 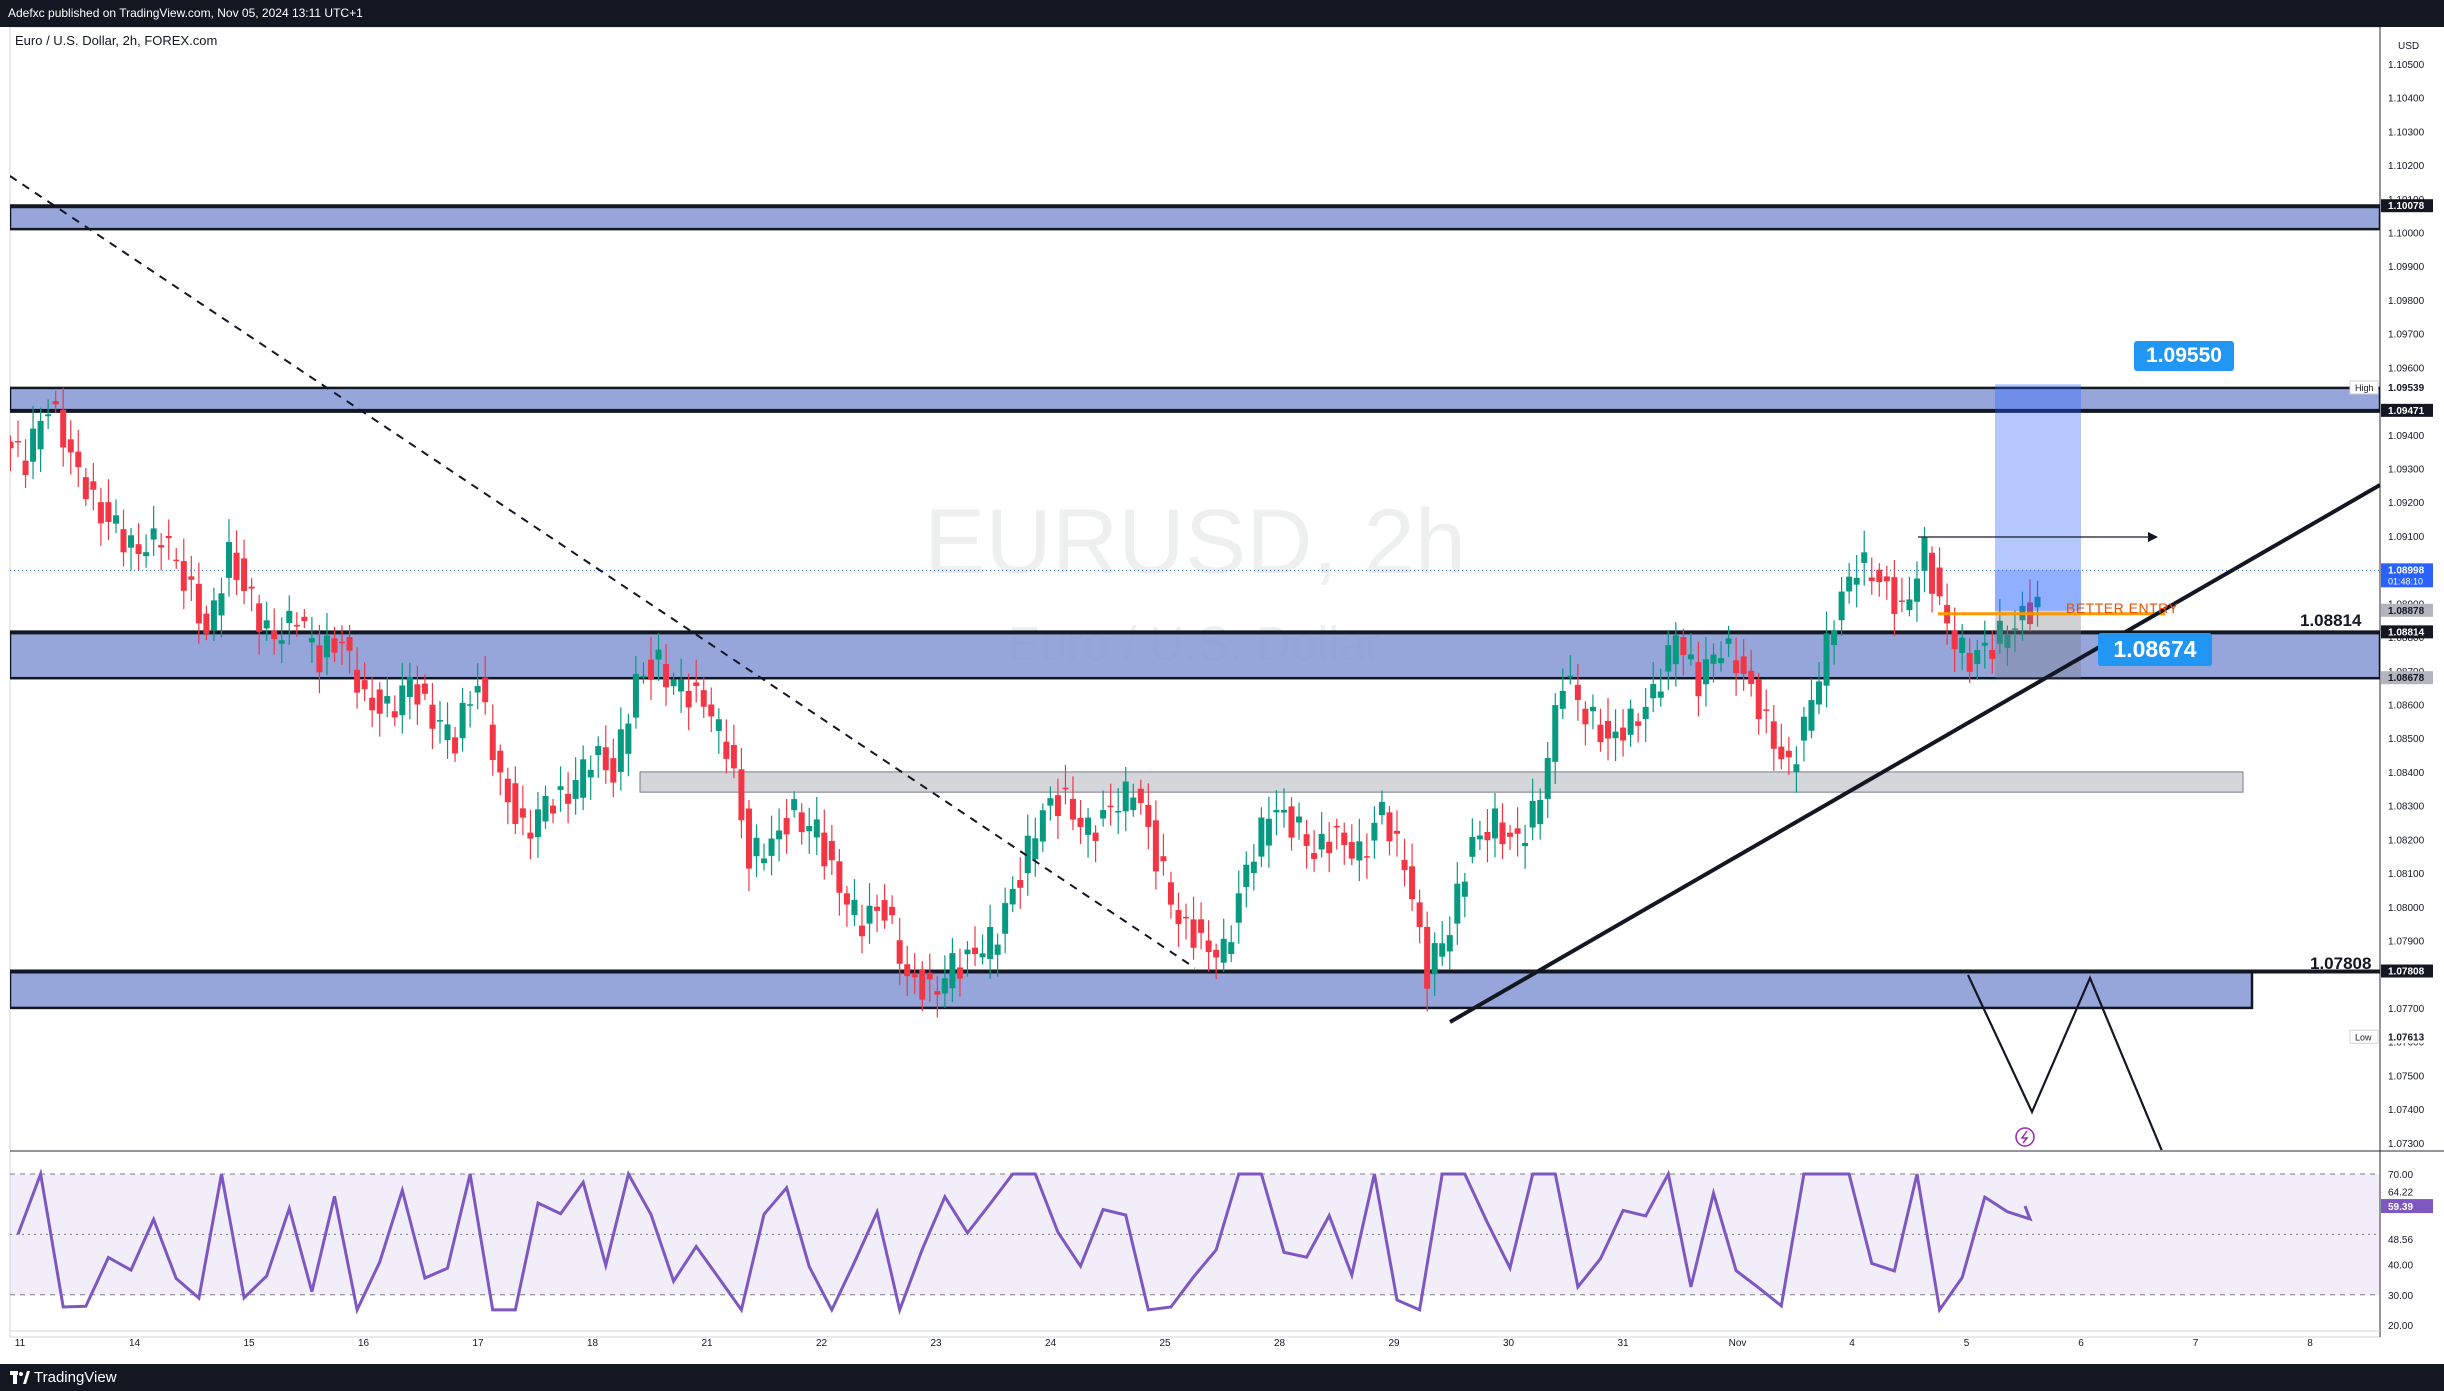 I want to click on badge-tag: Low, so click(x=2363, y=1037).